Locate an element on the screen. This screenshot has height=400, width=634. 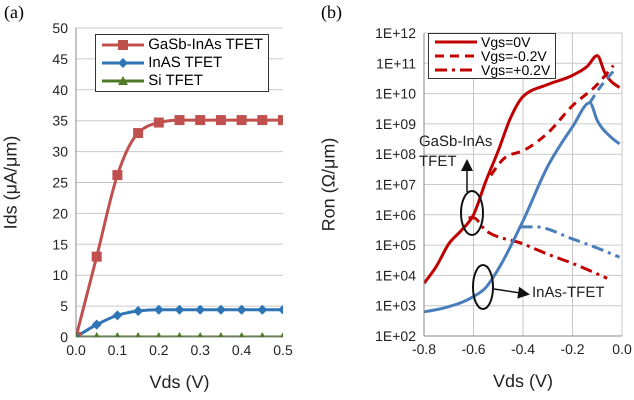
x-tick-label: 0.5 is located at coordinates (283, 350).